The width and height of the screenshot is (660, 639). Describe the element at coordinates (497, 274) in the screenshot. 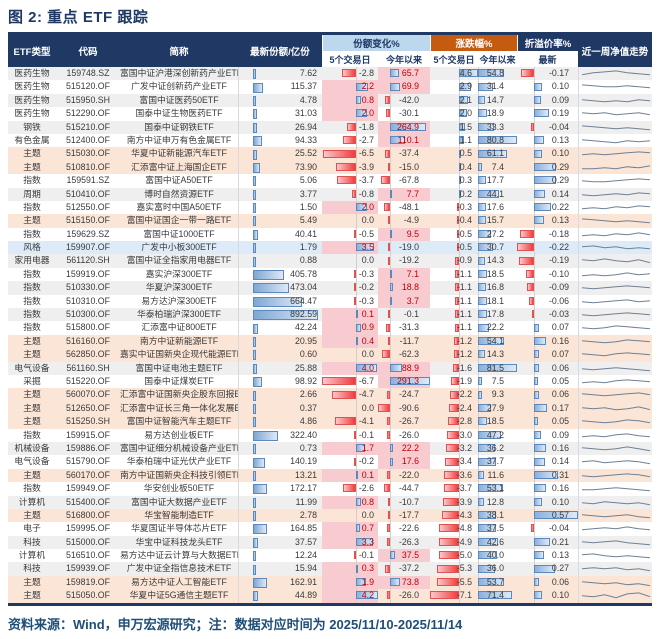

I see `price-change-ytd-cell: 18.5` at that location.